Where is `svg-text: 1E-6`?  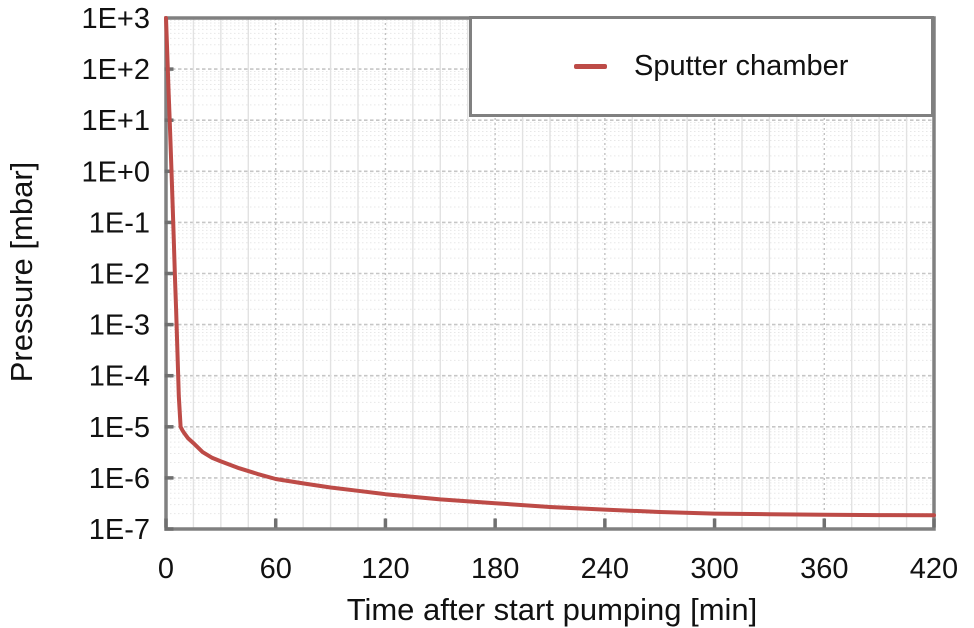
svg-text: 1E-6 is located at coordinates (119, 479).